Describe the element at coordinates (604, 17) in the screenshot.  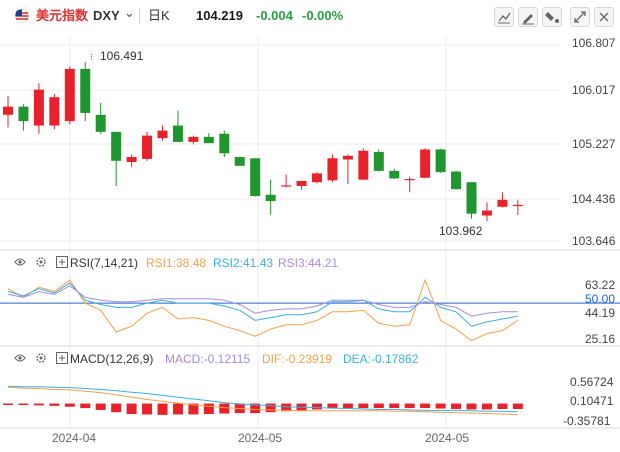
I see `settings-icon` at that location.